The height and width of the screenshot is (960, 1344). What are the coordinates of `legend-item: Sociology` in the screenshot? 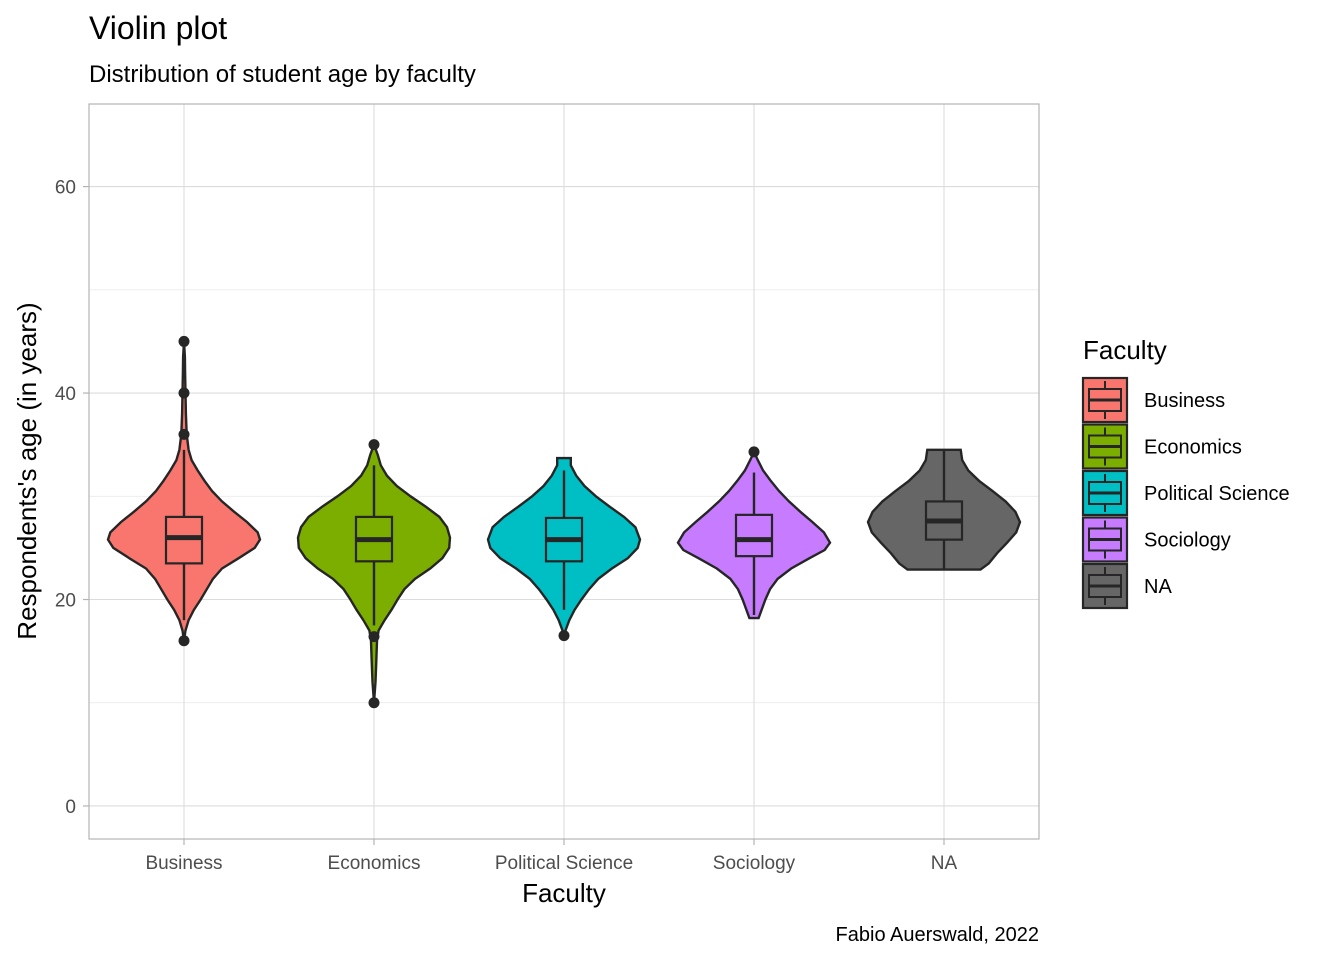 It's located at (1156, 539).